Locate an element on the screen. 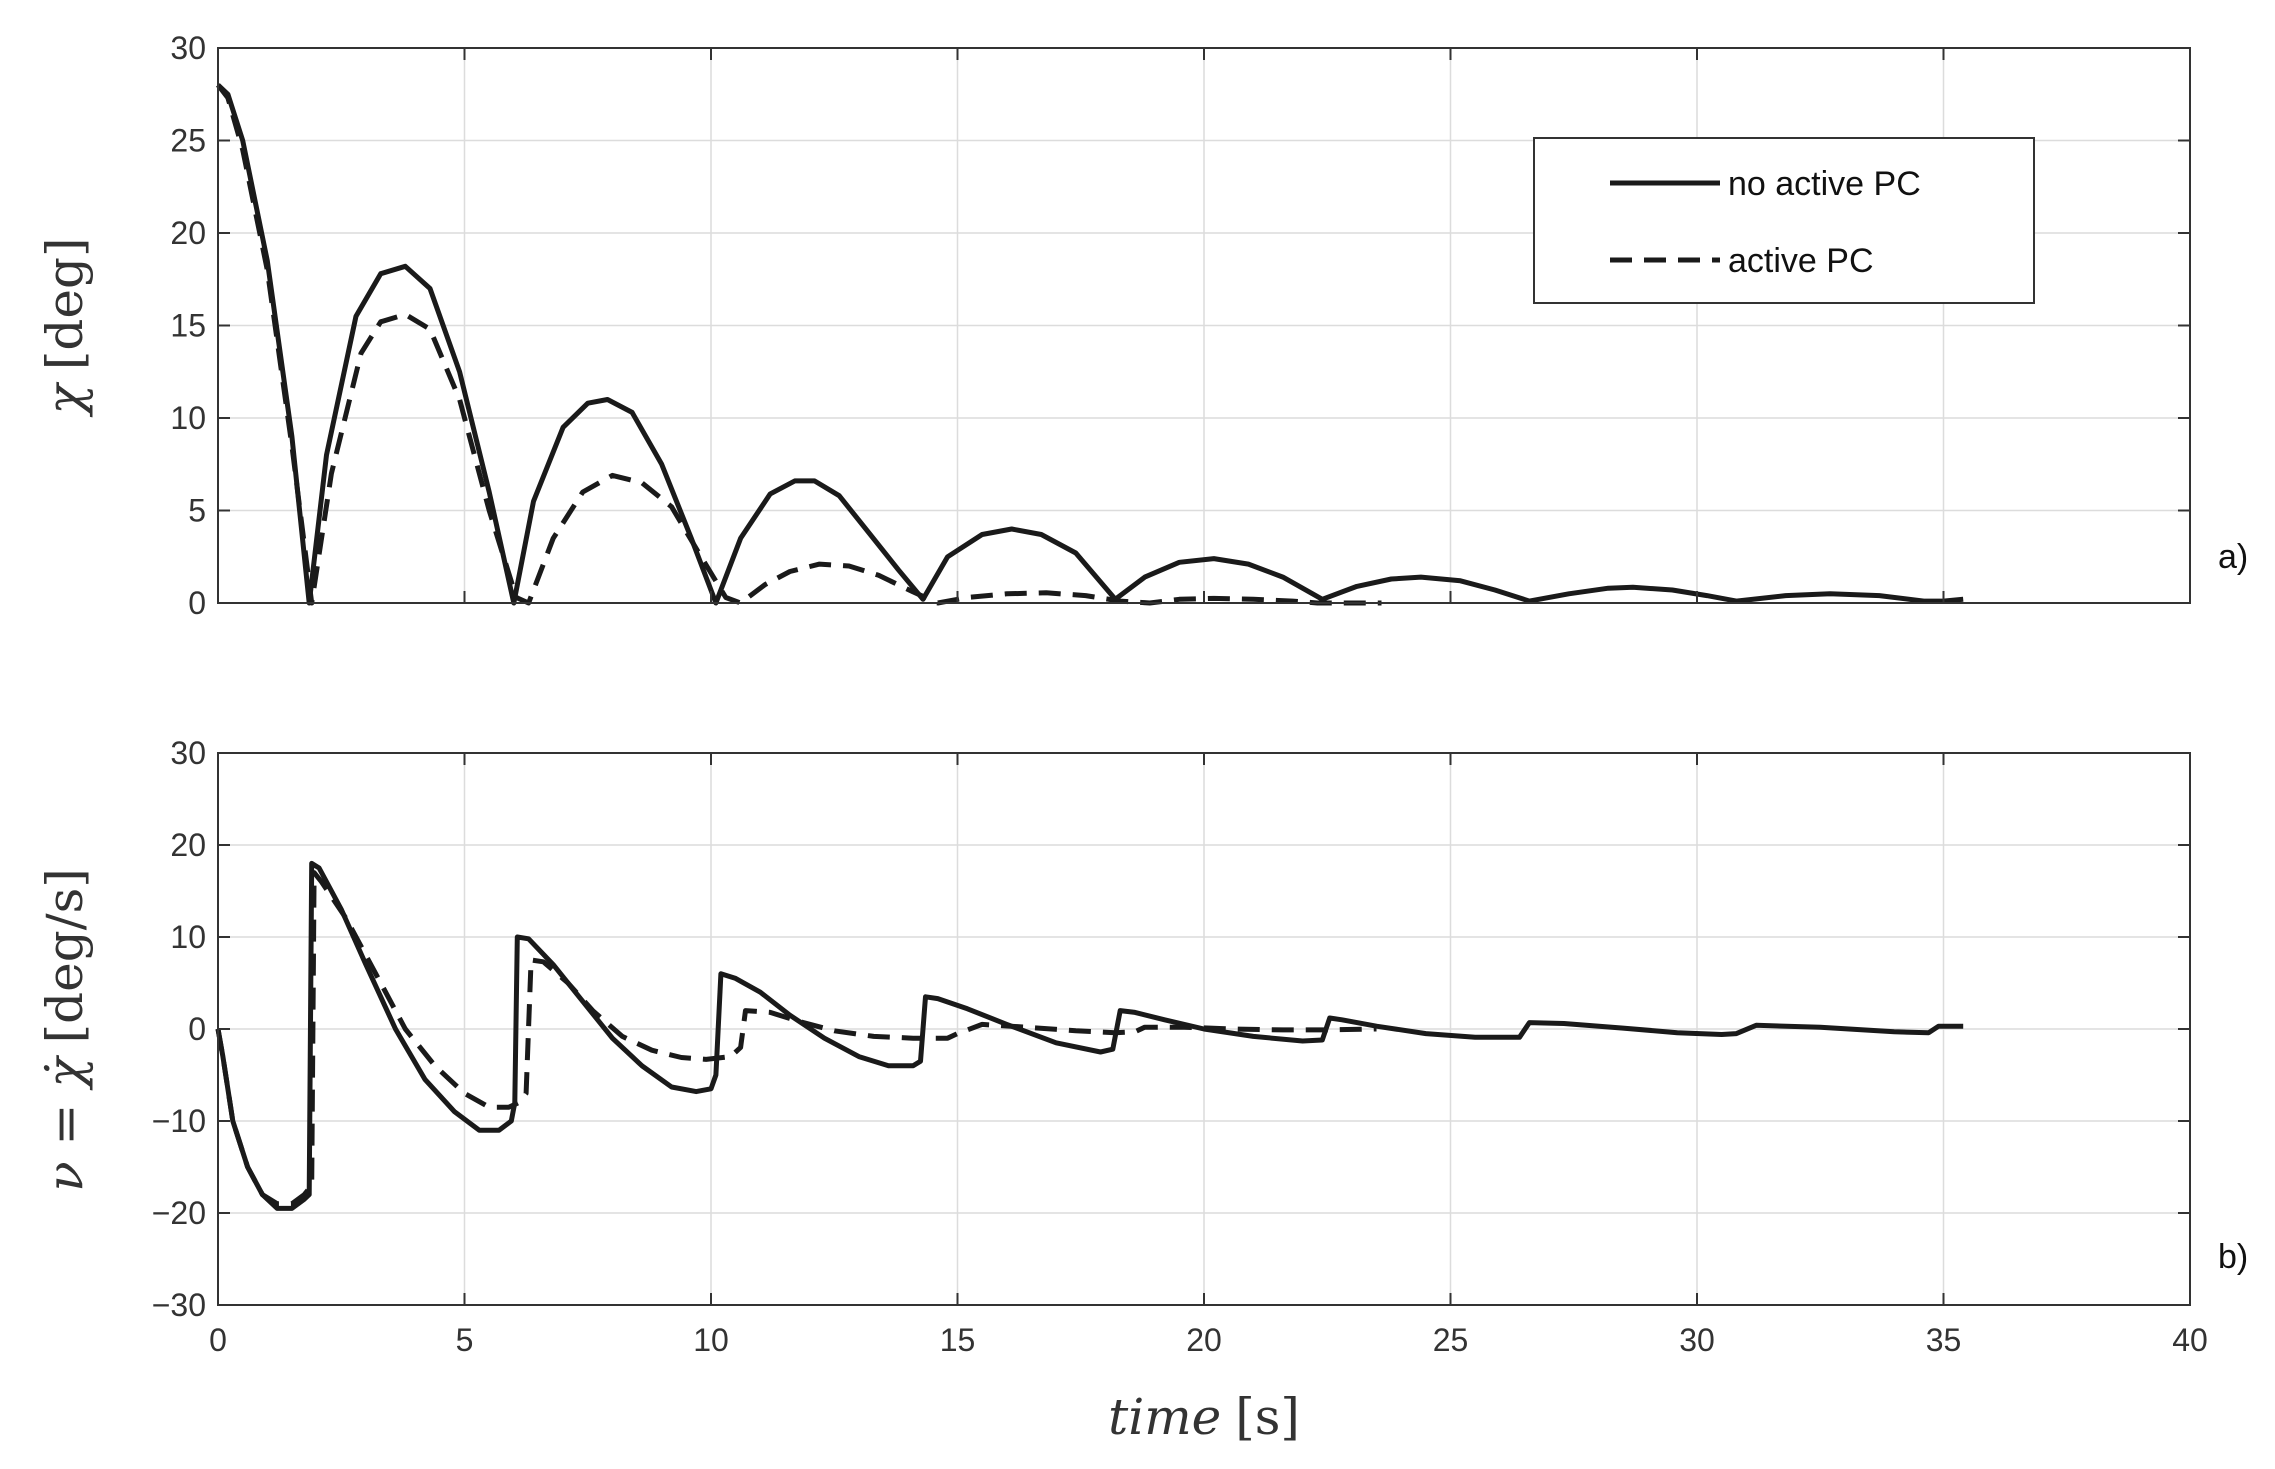 Image resolution: width=2275 pixels, height=1469 pixels. legend: no active PC active PC is located at coordinates (1784, 220).